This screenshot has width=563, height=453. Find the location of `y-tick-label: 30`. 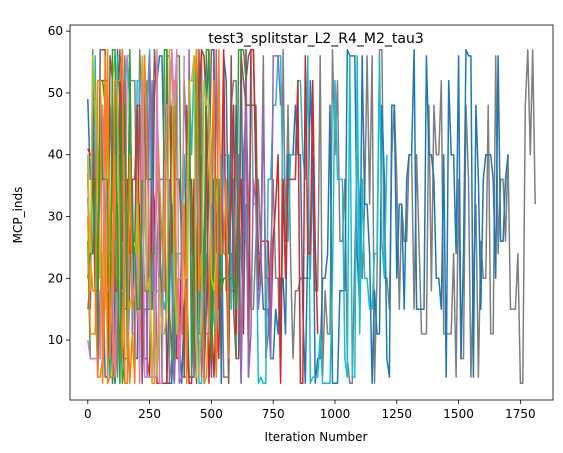

y-tick-label: 30 is located at coordinates (55, 217).